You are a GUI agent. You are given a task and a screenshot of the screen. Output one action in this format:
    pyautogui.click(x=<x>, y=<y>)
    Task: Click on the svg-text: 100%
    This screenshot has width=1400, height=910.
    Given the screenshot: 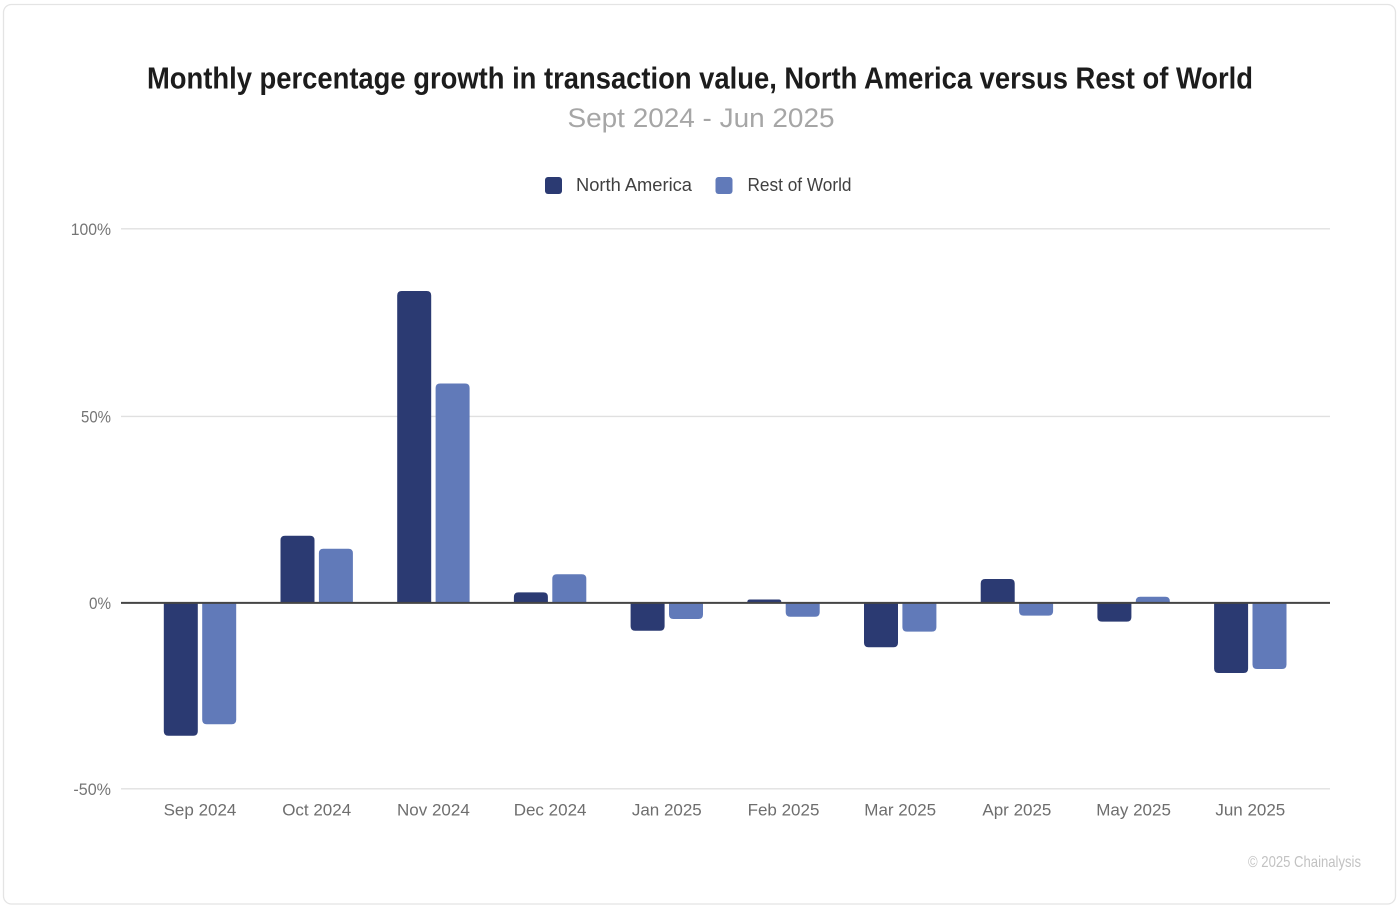 What is the action you would take?
    pyautogui.click(x=91, y=229)
    